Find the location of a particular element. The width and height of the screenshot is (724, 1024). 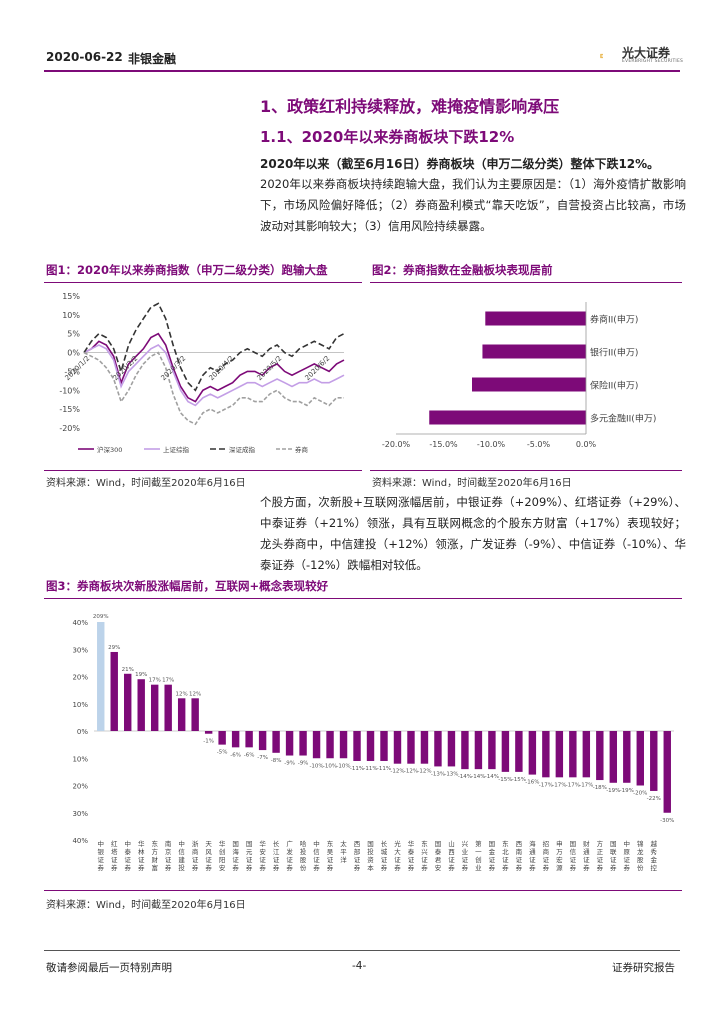

fig3-data-label: -12% is located at coordinates (424, 772).